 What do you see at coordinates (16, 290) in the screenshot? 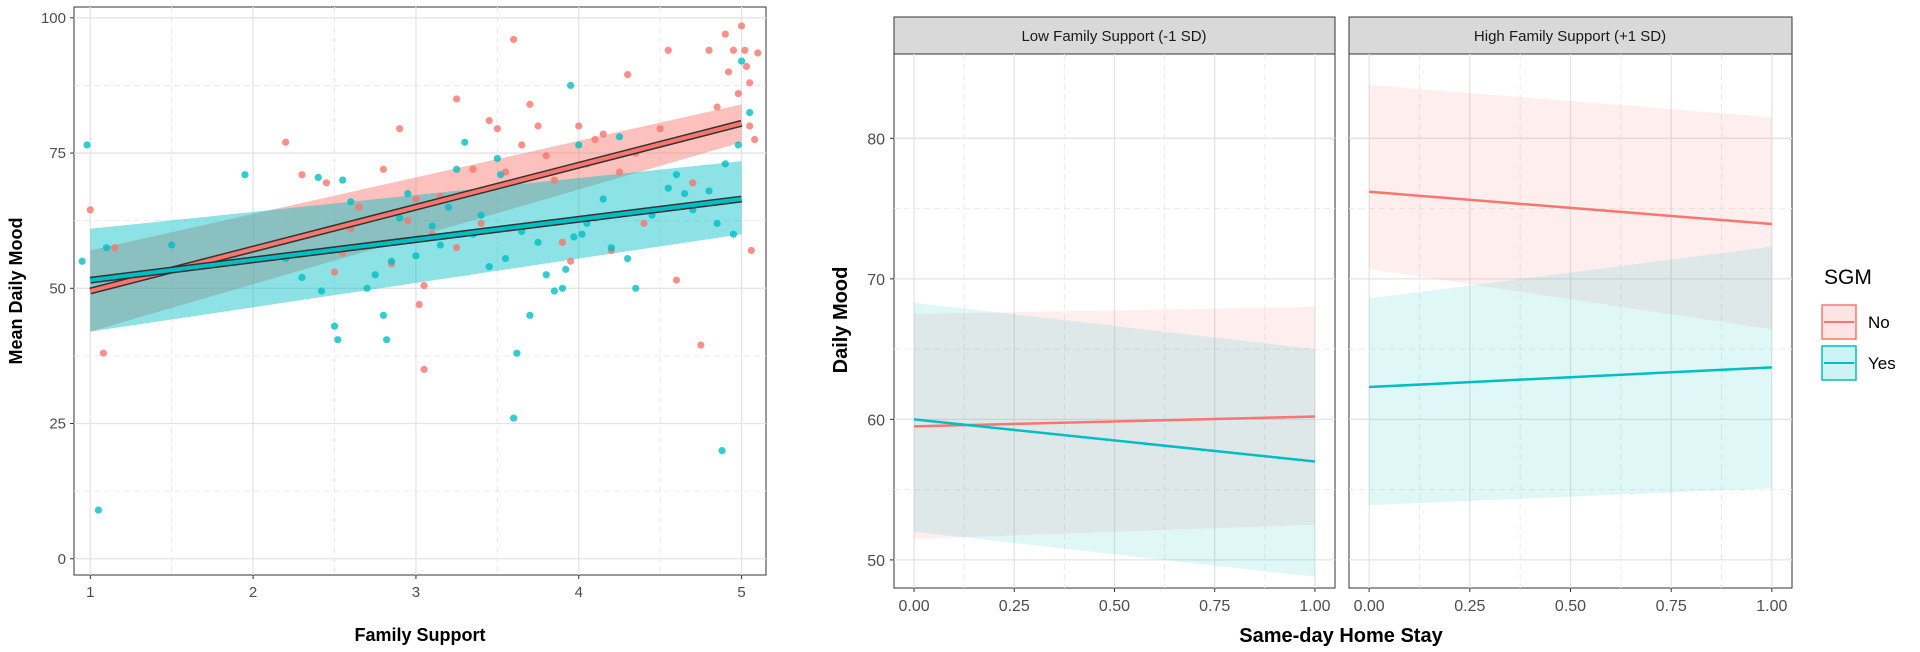
I see `left-y-axis-title: Mean Daily Mood` at bounding box center [16, 290].